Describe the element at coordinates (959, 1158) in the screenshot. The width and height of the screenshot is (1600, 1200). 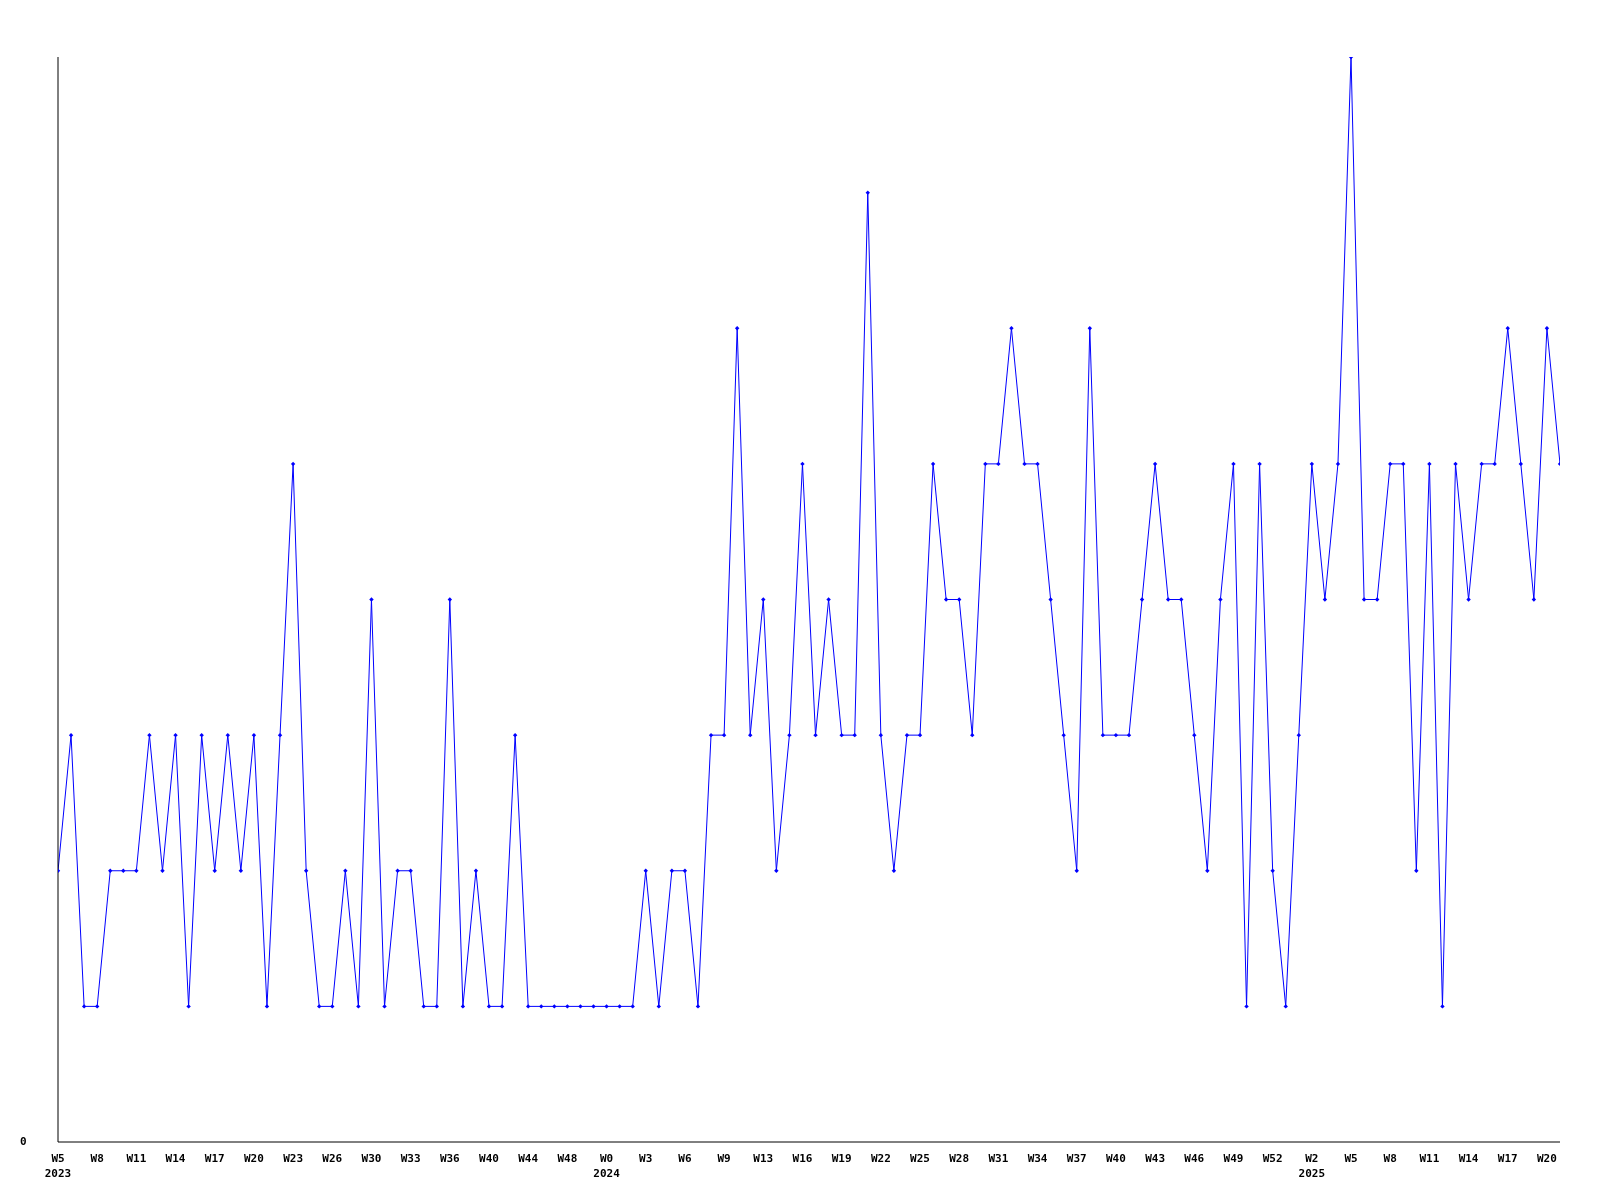
I see `x-tick-label: W28` at that location.